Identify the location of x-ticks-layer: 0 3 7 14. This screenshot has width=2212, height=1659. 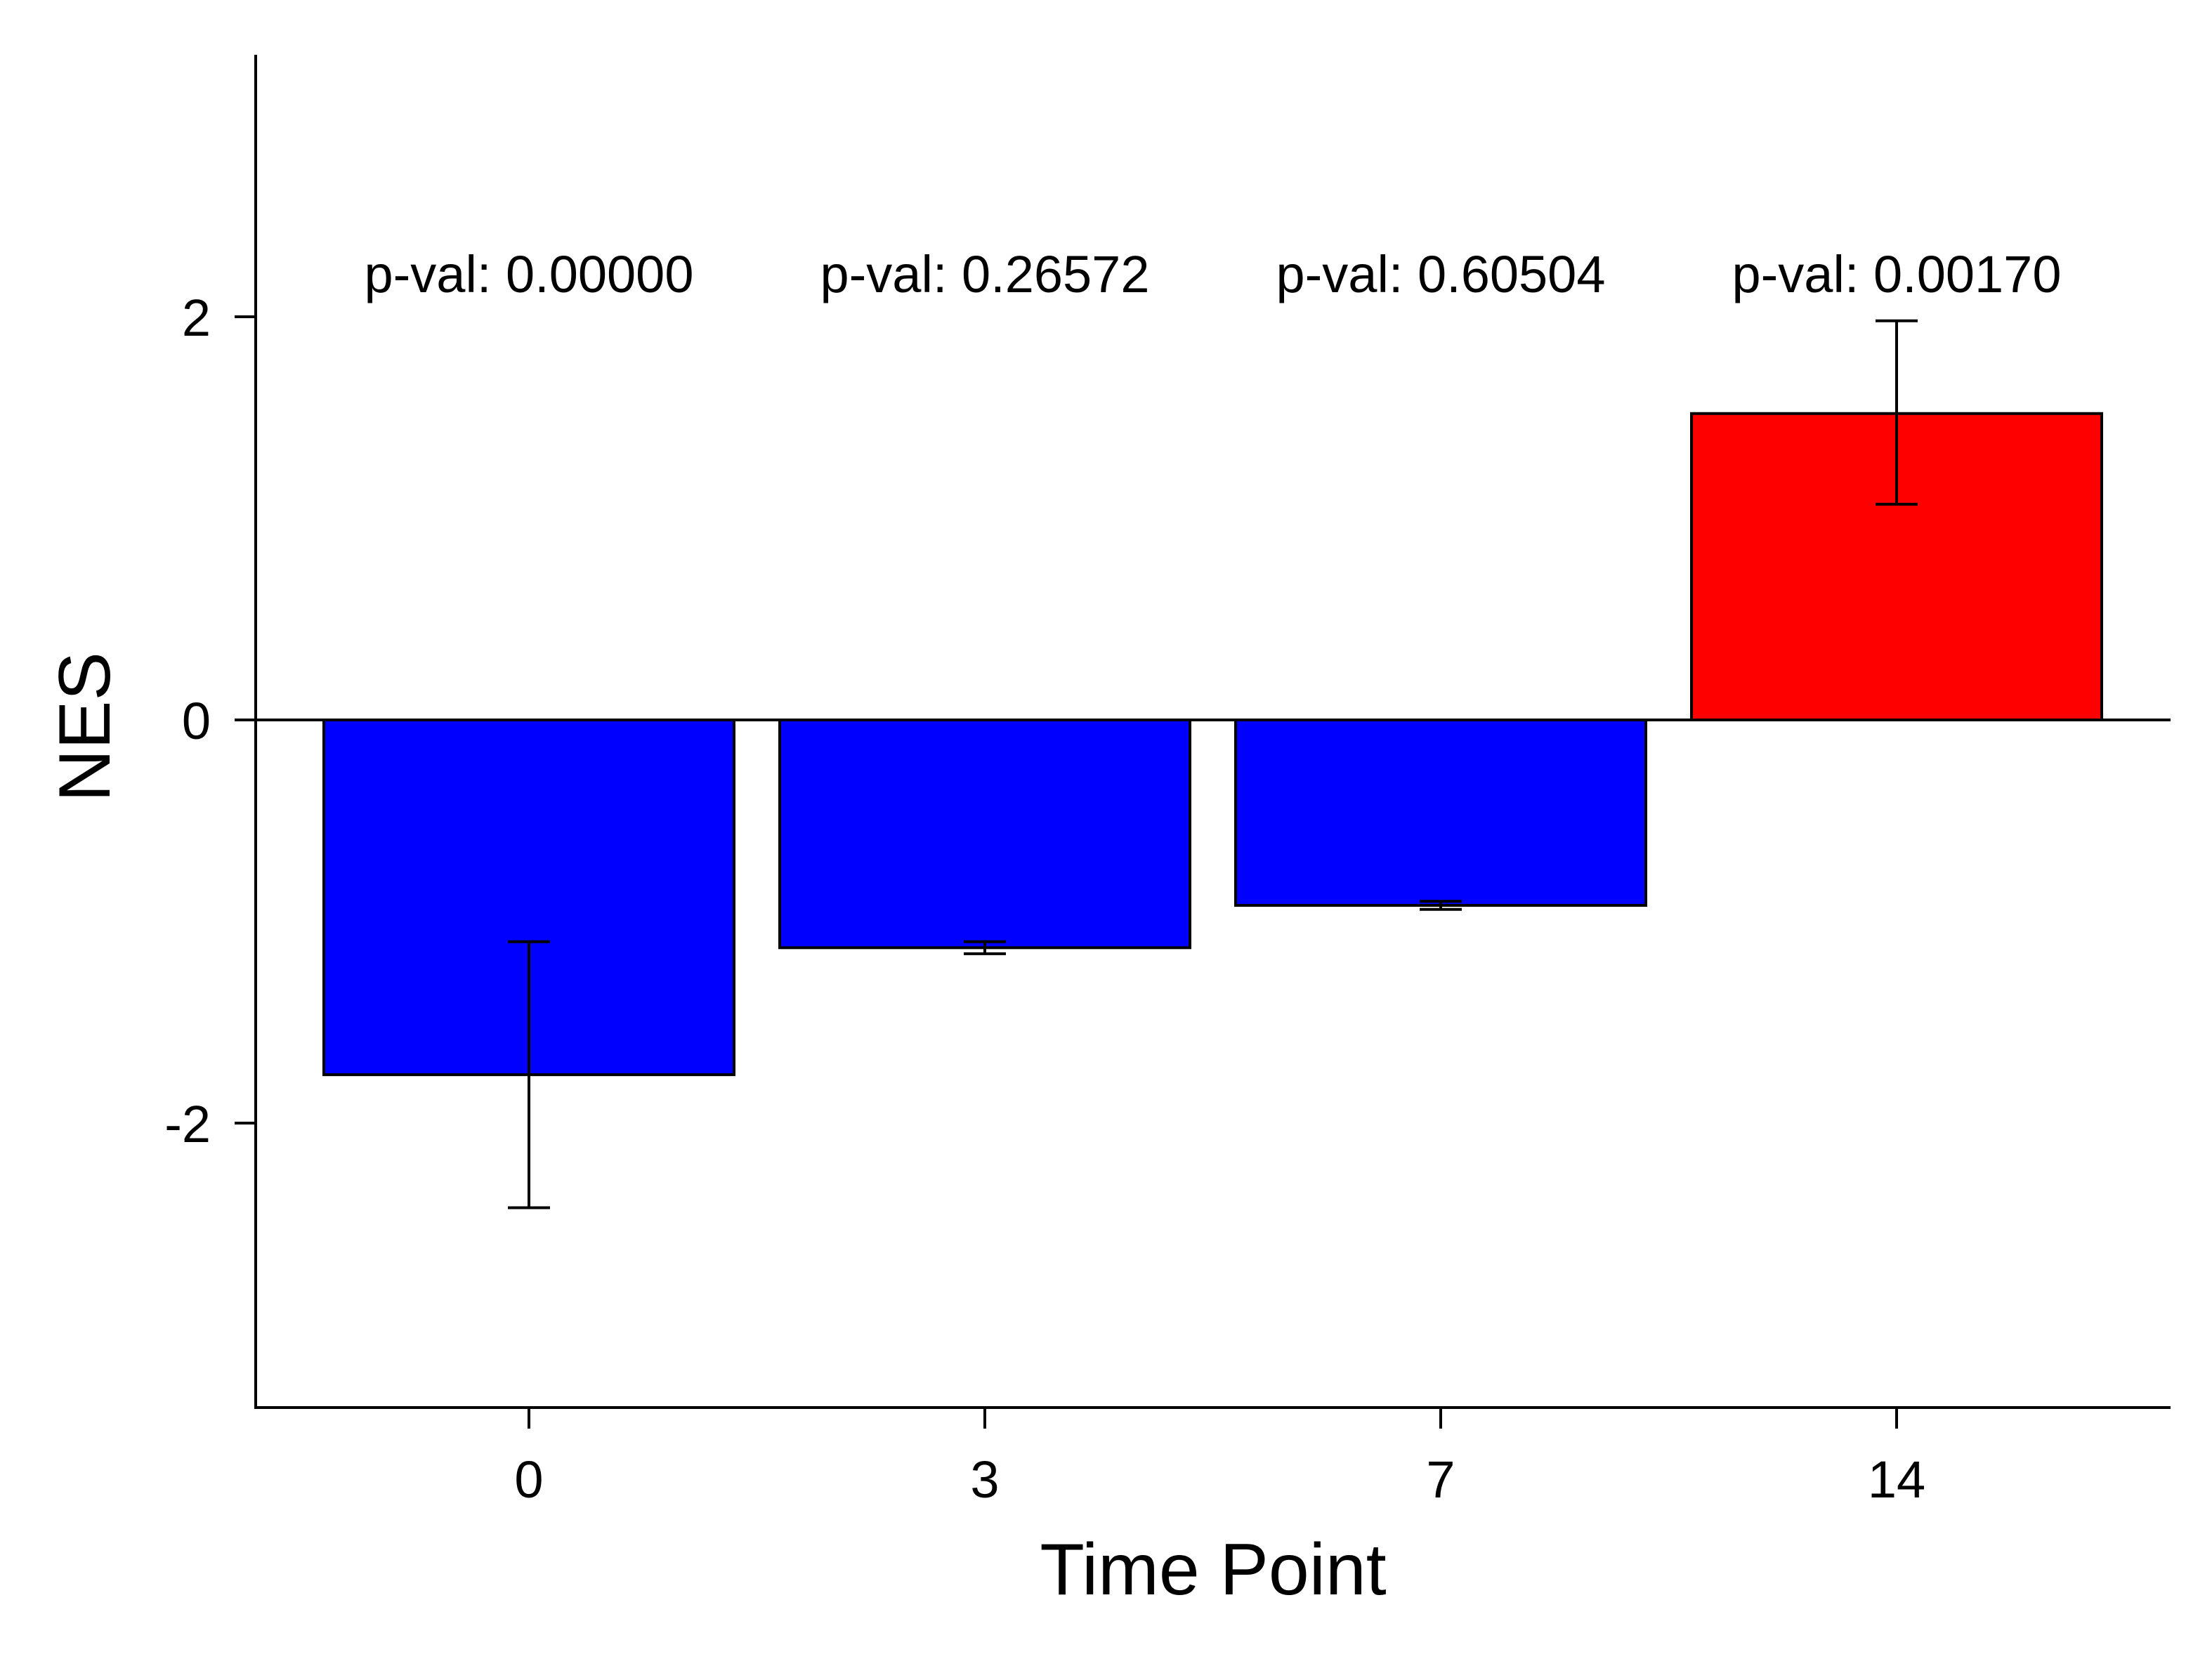
(1219, 1459).